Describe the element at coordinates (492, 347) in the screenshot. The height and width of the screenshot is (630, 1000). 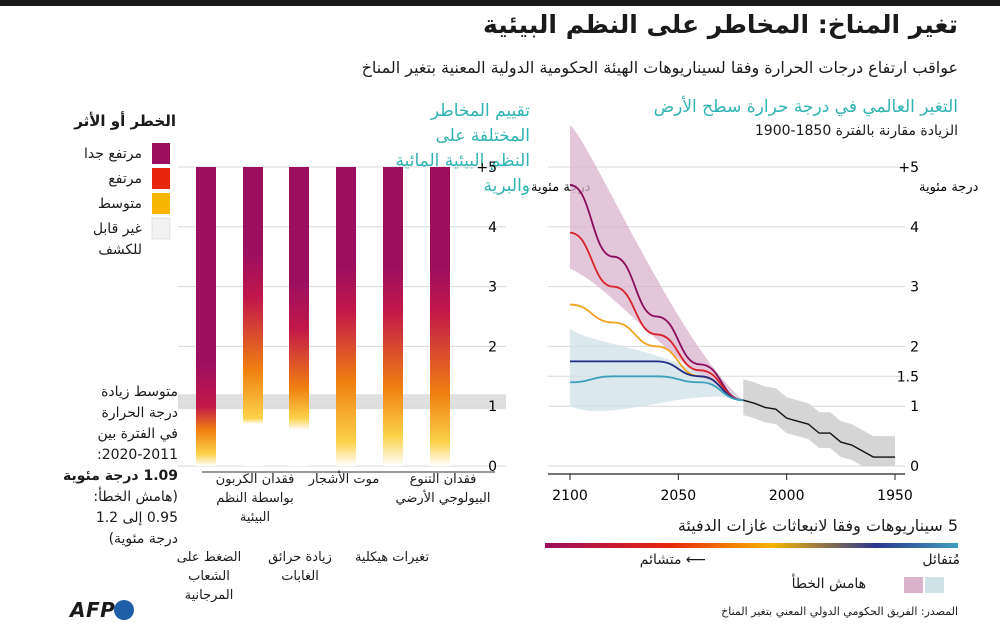
I see `risk-ytick-label: 2` at that location.